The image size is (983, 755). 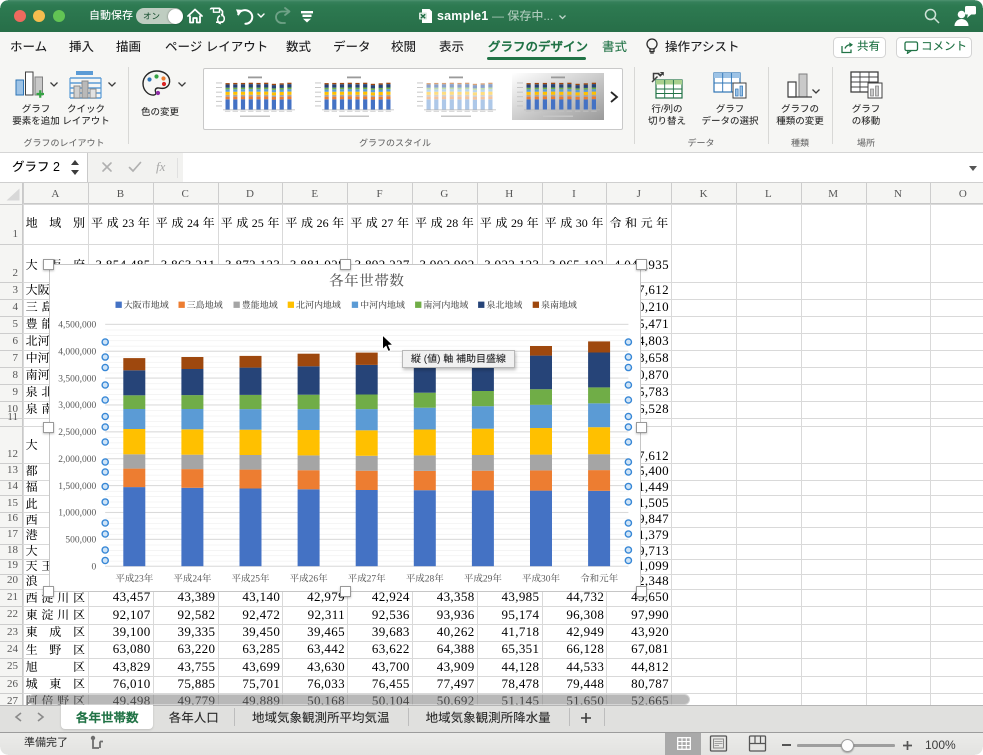 What do you see at coordinates (318, 305) in the screenshot?
I see `svg-text: 北河内地域` at bounding box center [318, 305].